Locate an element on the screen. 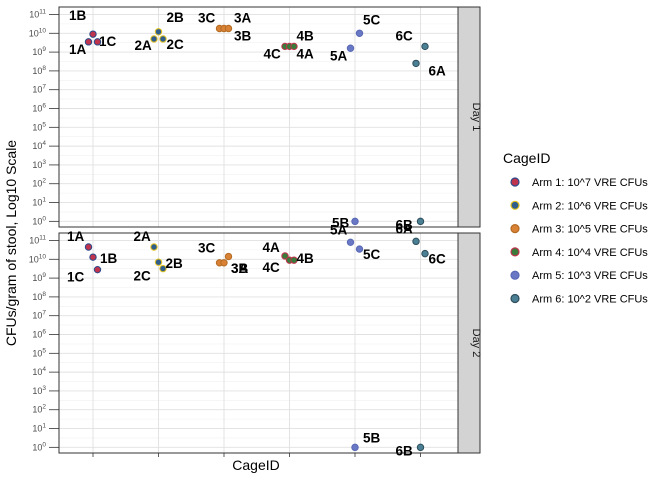 The height and width of the screenshot is (480, 672). point-label: 6C is located at coordinates (438, 259).